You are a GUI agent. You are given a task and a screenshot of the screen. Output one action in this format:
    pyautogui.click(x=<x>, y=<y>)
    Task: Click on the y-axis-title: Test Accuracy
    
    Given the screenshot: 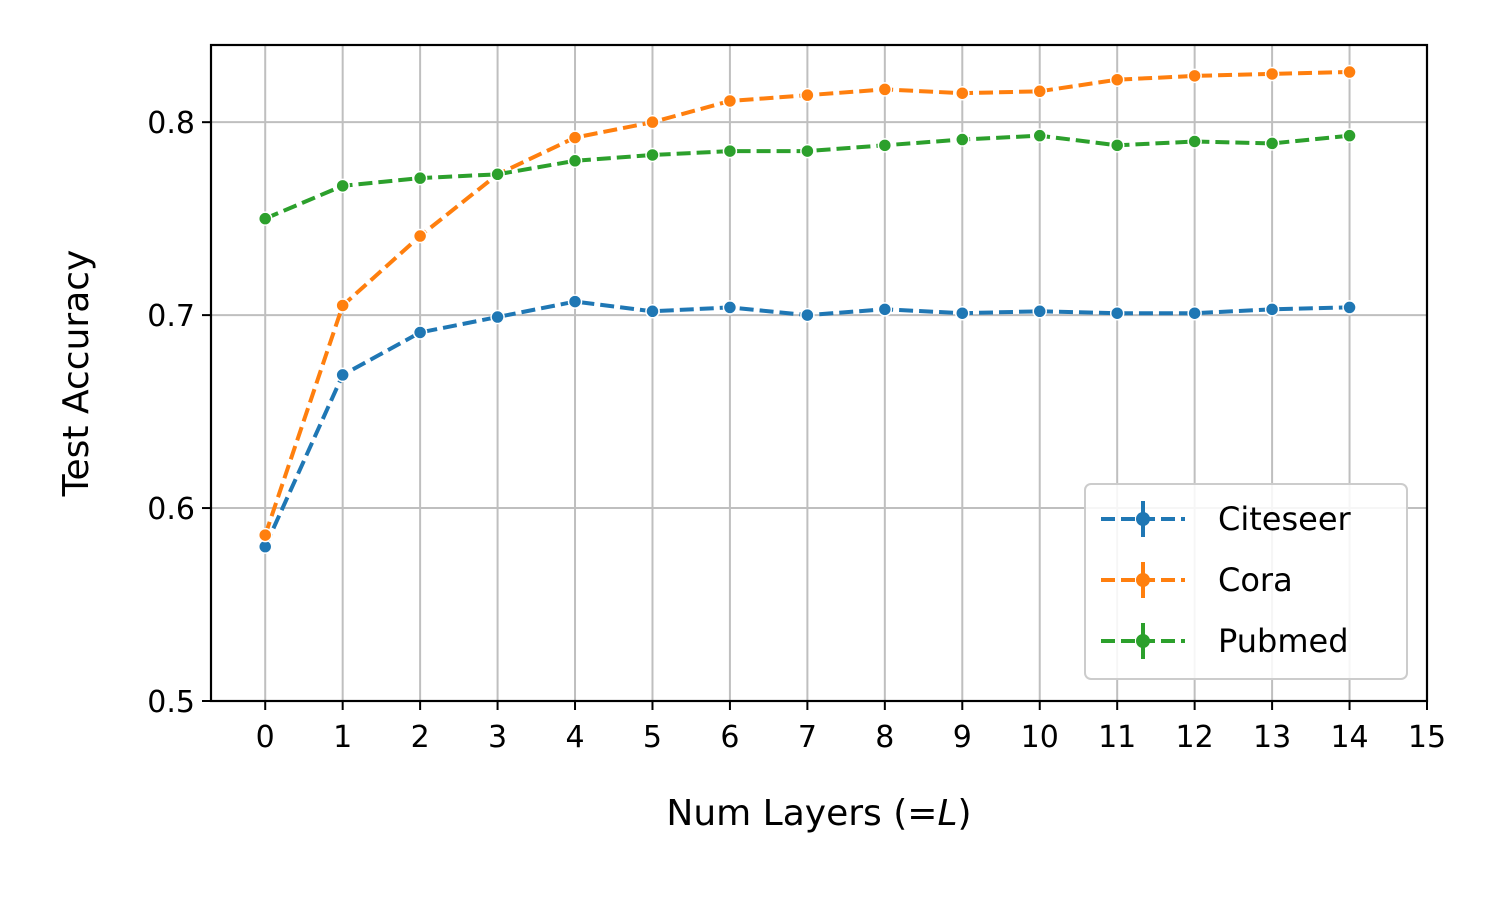 What is the action you would take?
    pyautogui.click(x=76, y=374)
    